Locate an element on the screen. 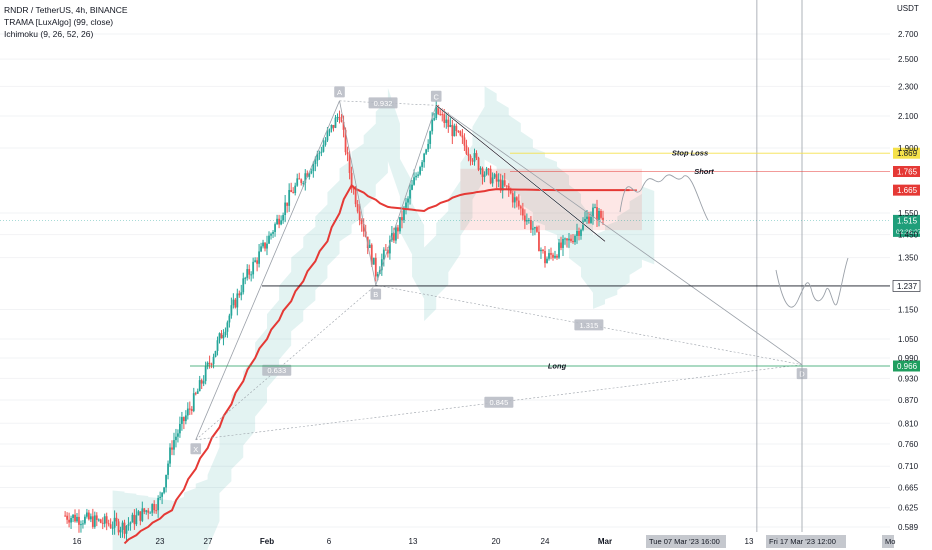 This screenshot has height=550, width=932. y-tick-label: 0.589 is located at coordinates (908, 527).